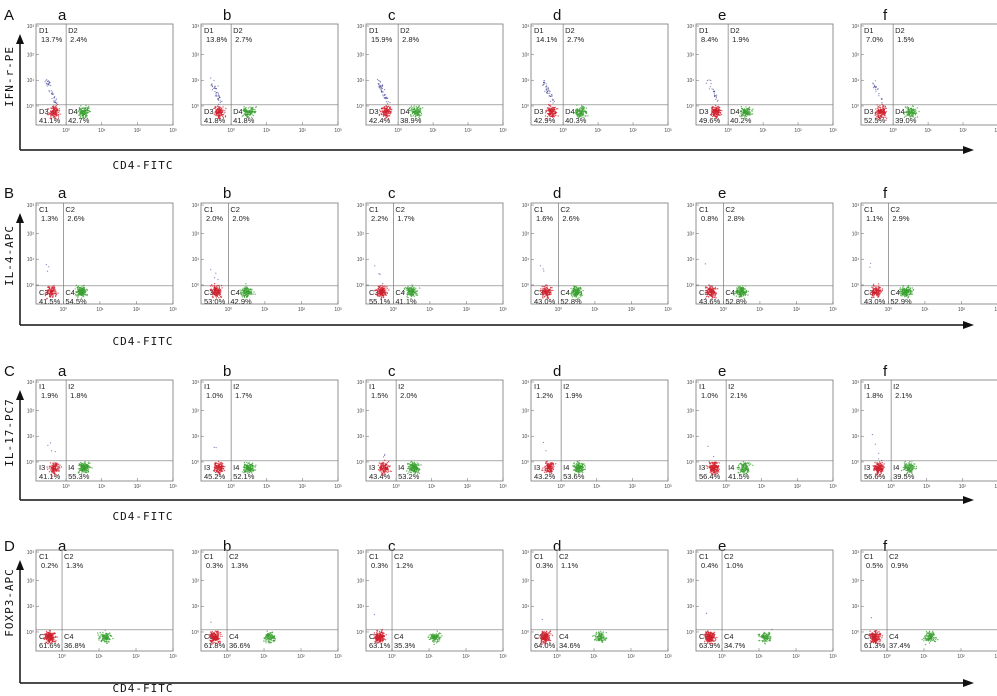 This screenshot has width=997, height=696. Describe the element at coordinates (196, 81) in the screenshot. I see `y-tick-label: 10¹` at that location.